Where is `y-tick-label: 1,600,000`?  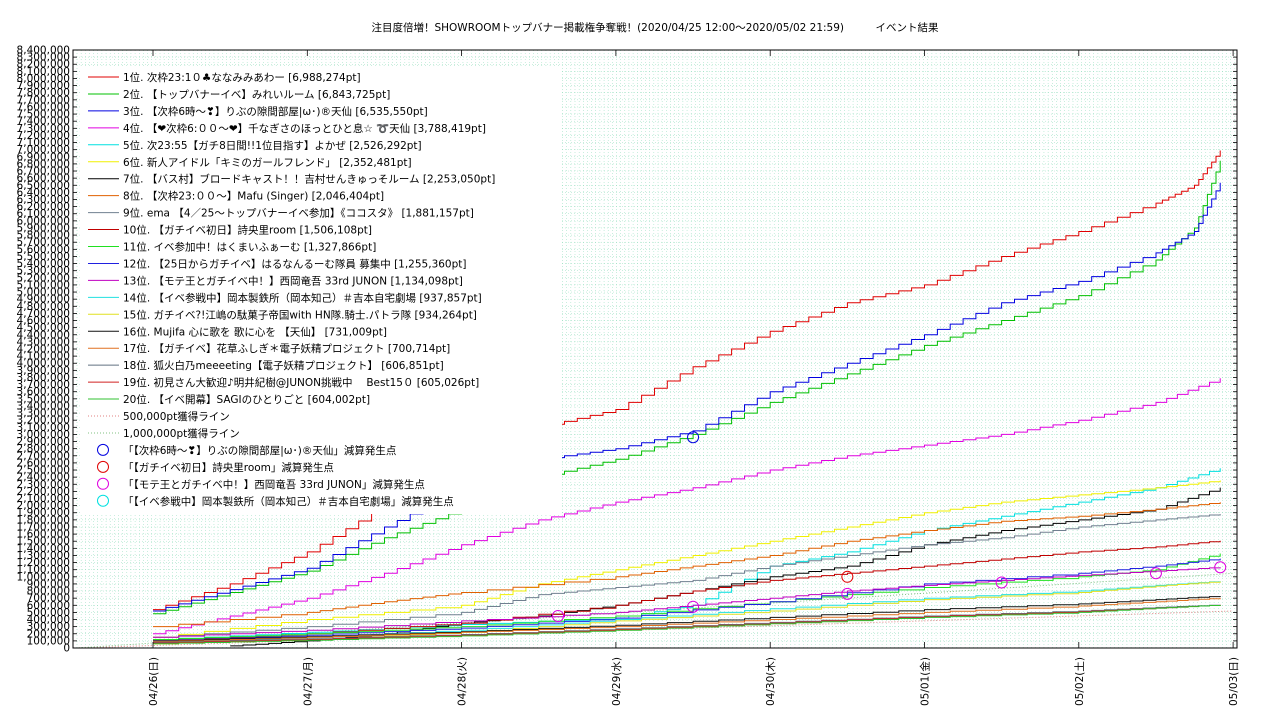 y-tick-label: 1,600,000 is located at coordinates (43, 535).